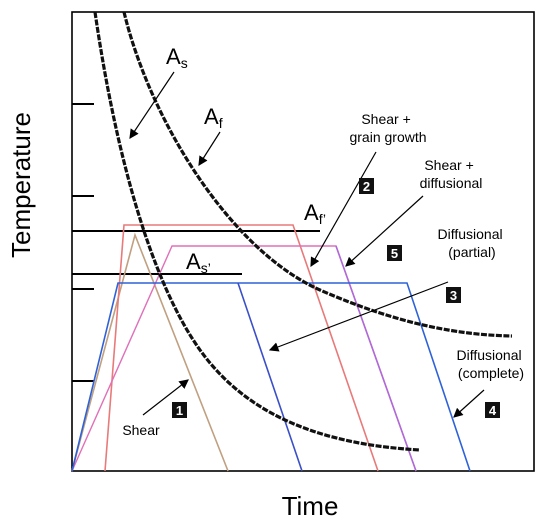 This screenshot has height=527, width=550. What do you see at coordinates (310, 506) in the screenshot?
I see `x-axis-title: Time` at bounding box center [310, 506].